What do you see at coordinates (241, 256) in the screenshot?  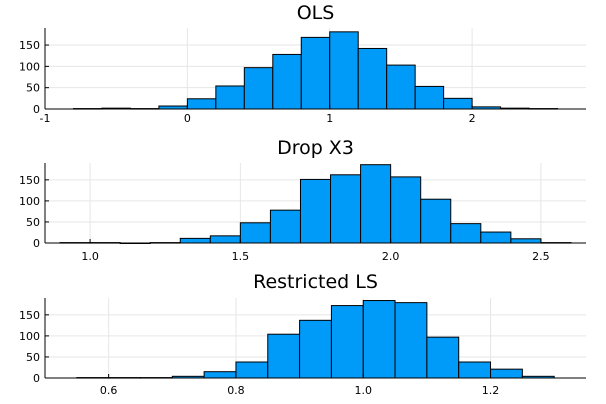 I see `x-tick-label: 1.5` at bounding box center [241, 256].